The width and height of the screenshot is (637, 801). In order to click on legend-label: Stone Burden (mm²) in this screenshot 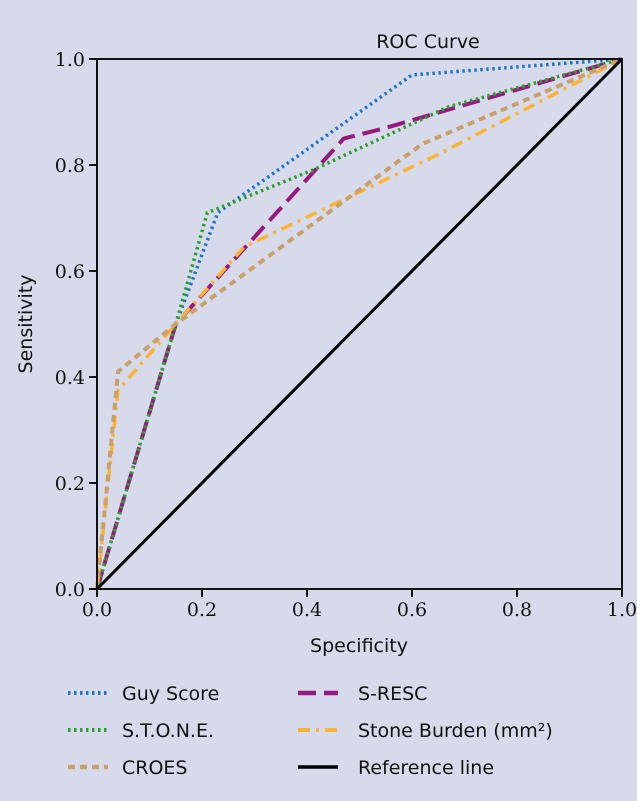, I will do `click(455, 731)`.